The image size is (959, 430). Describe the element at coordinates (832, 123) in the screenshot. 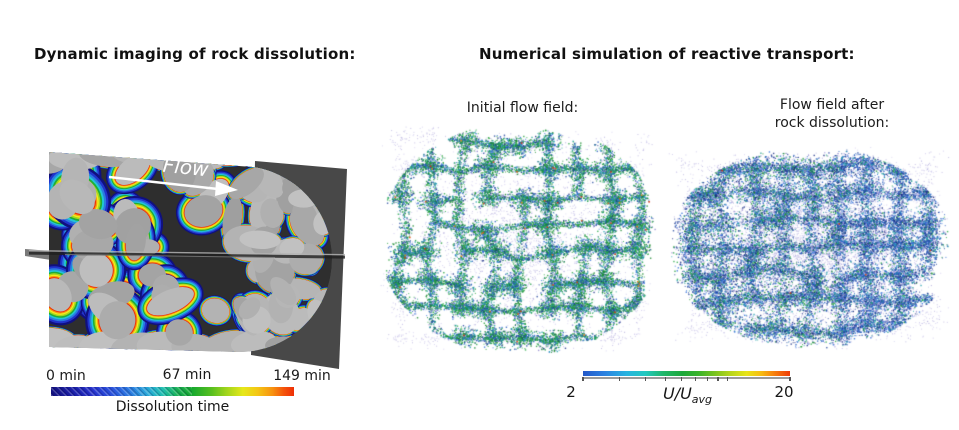

I see `after-flow-subtitle-line2: rock dissolution:` at that location.